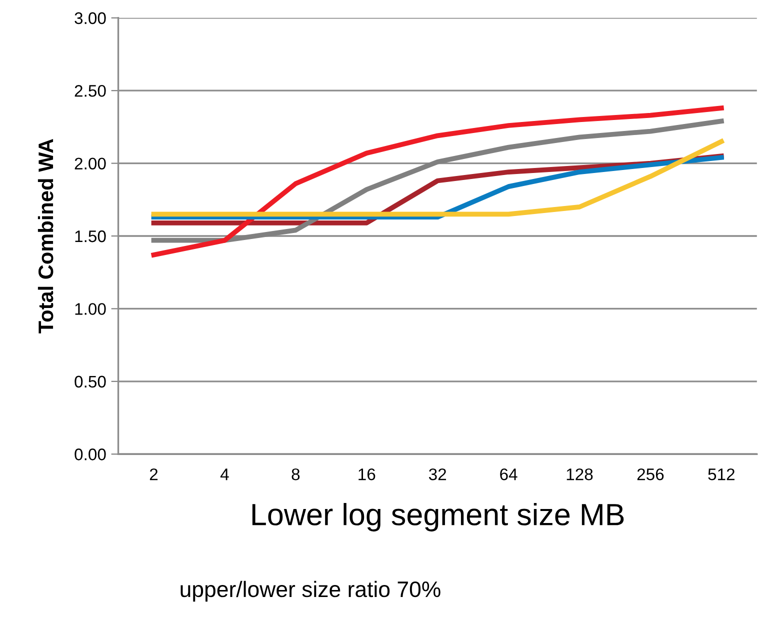  Describe the element at coordinates (296, 474) in the screenshot. I see `x-tick-label: 8` at that location.